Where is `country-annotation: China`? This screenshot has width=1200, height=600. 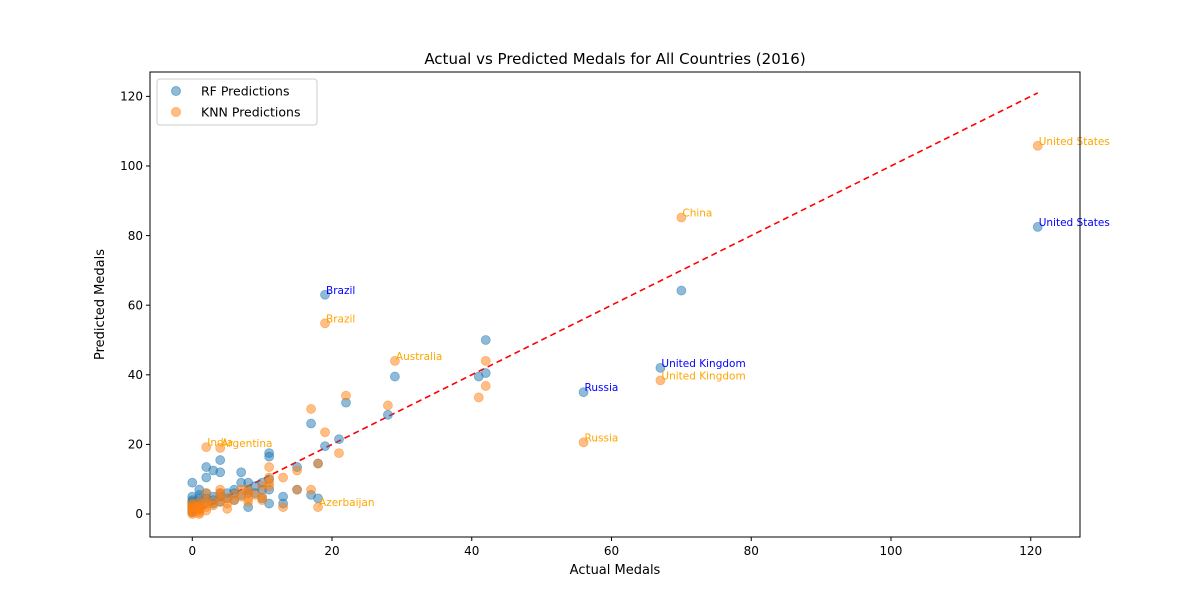
country-annotation: China is located at coordinates (697, 213).